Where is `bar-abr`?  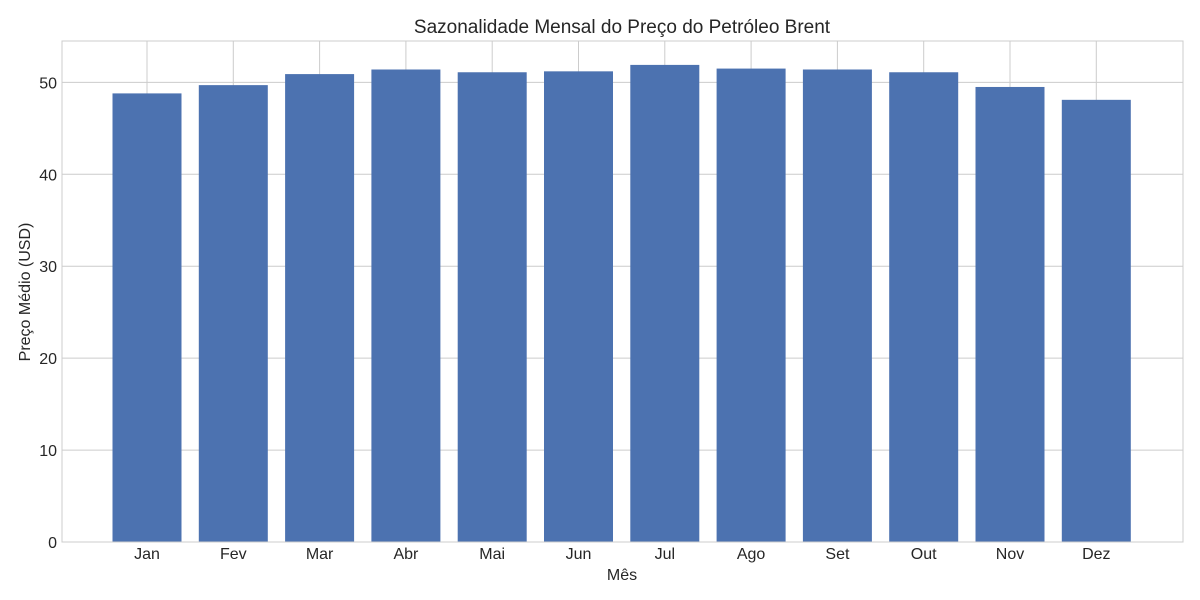 bar-abr is located at coordinates (406, 305).